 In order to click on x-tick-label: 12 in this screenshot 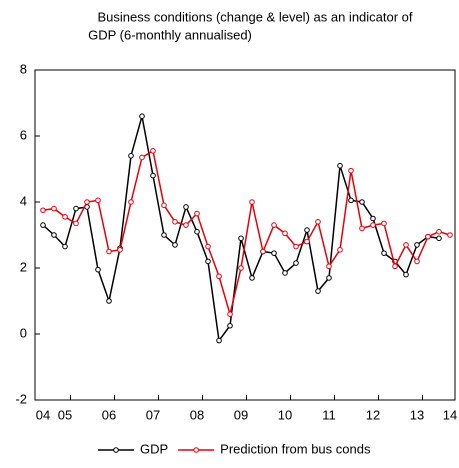, I will do `click(373, 414)`.